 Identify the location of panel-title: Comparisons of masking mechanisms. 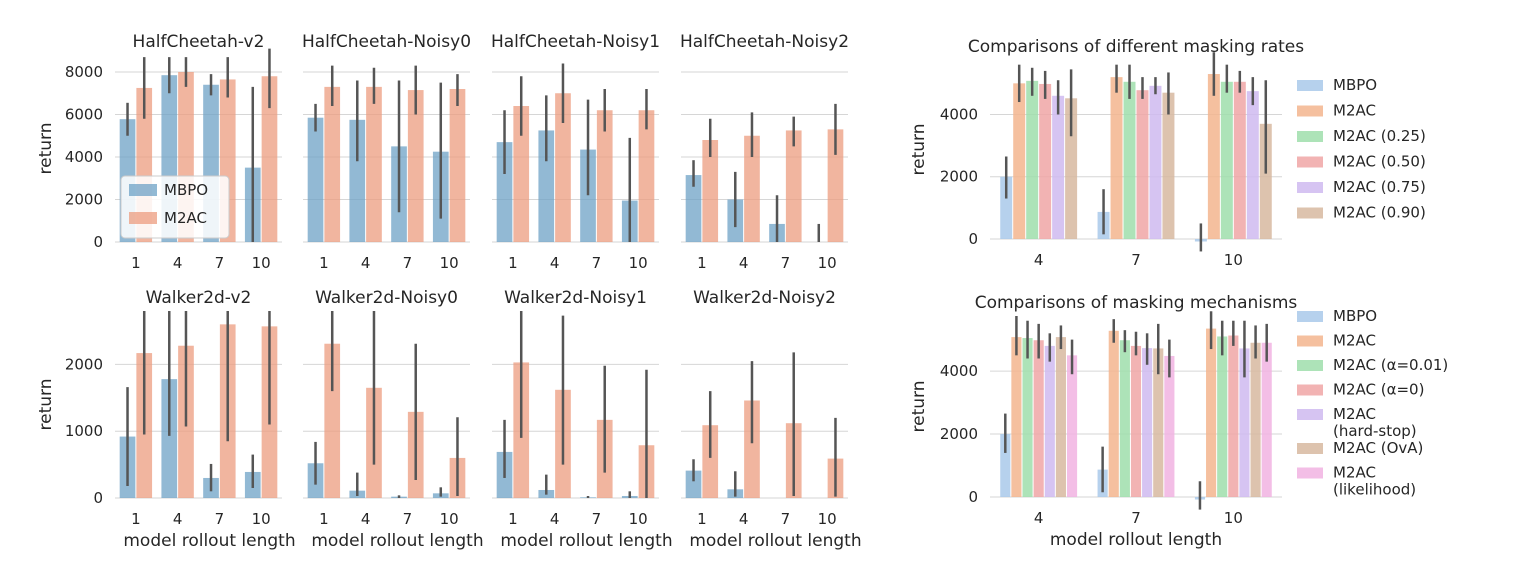
(1136, 303).